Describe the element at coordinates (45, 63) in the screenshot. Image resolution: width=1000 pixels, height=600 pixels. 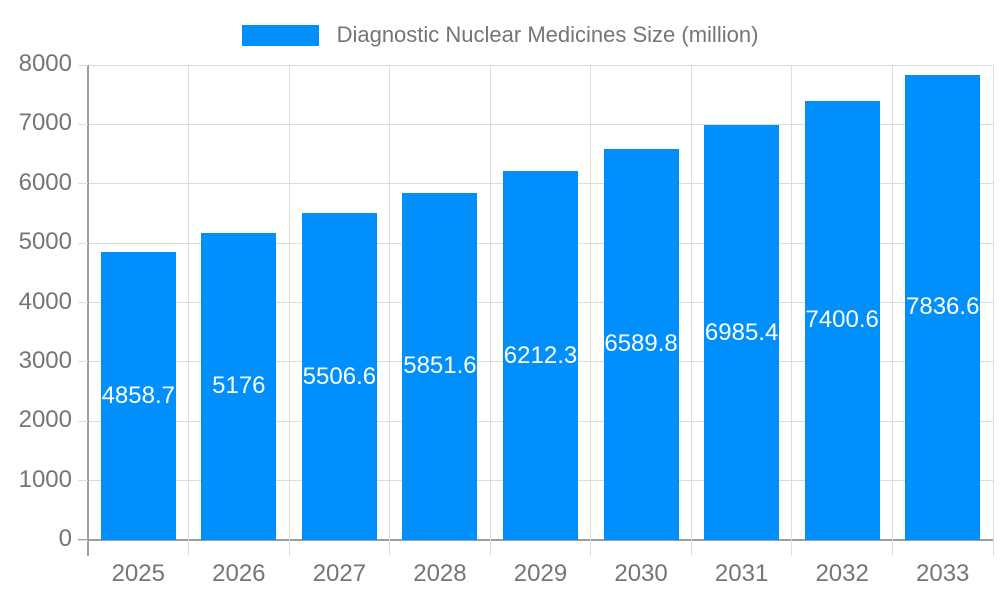
I see `y-axis-tick-label: 8000` at that location.